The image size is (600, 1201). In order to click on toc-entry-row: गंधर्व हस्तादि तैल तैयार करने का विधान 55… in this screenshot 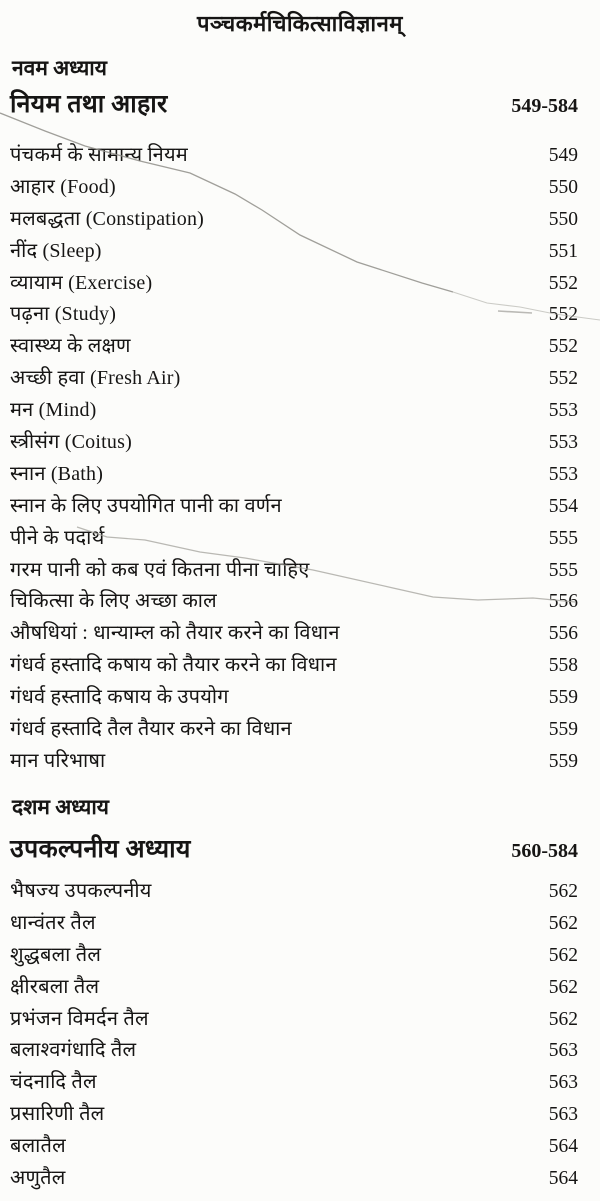, I will do `click(294, 730)`.